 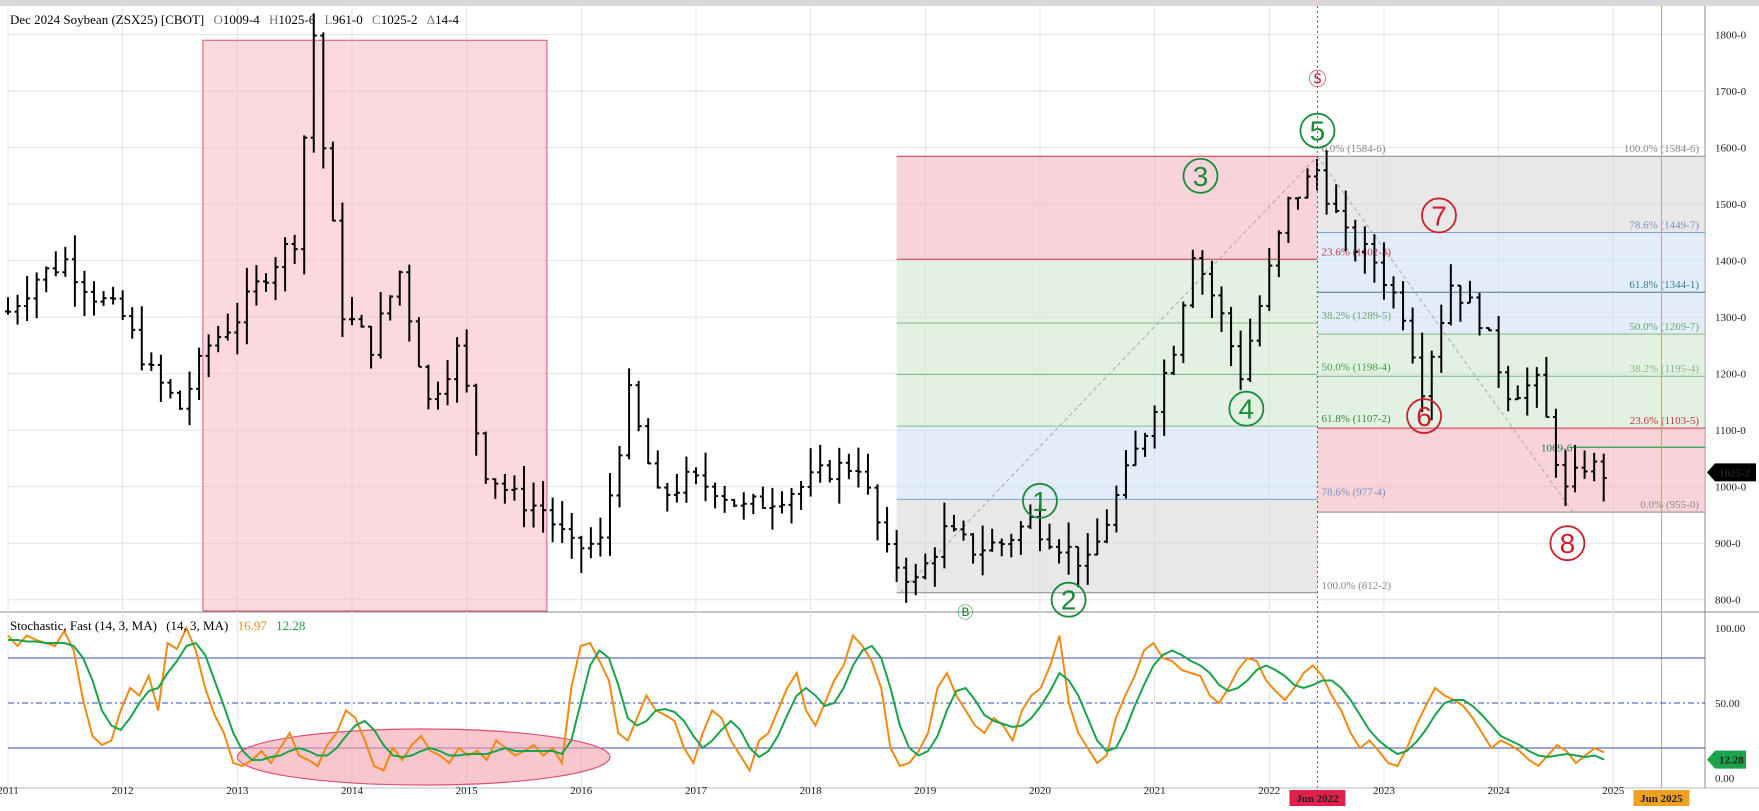 I want to click on x-tick-label: 2023, so click(x=1384, y=791).